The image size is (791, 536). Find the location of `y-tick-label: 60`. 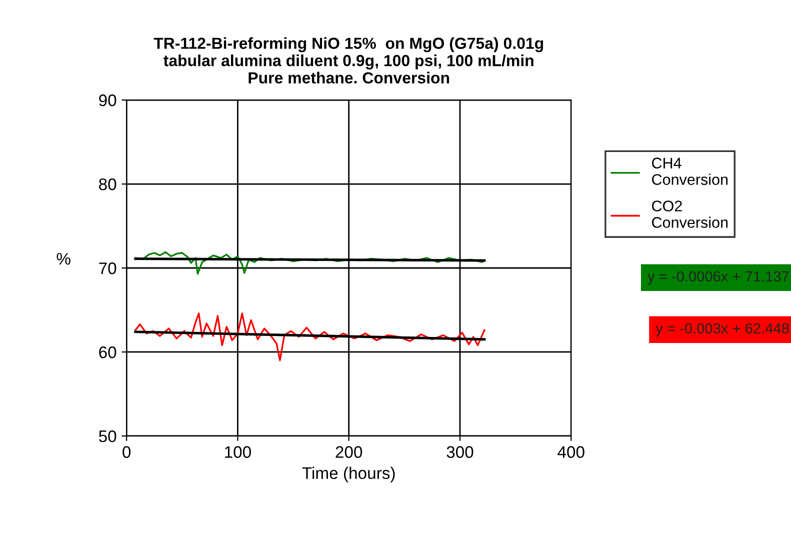

y-tick-label: 60 is located at coordinates (107, 352).